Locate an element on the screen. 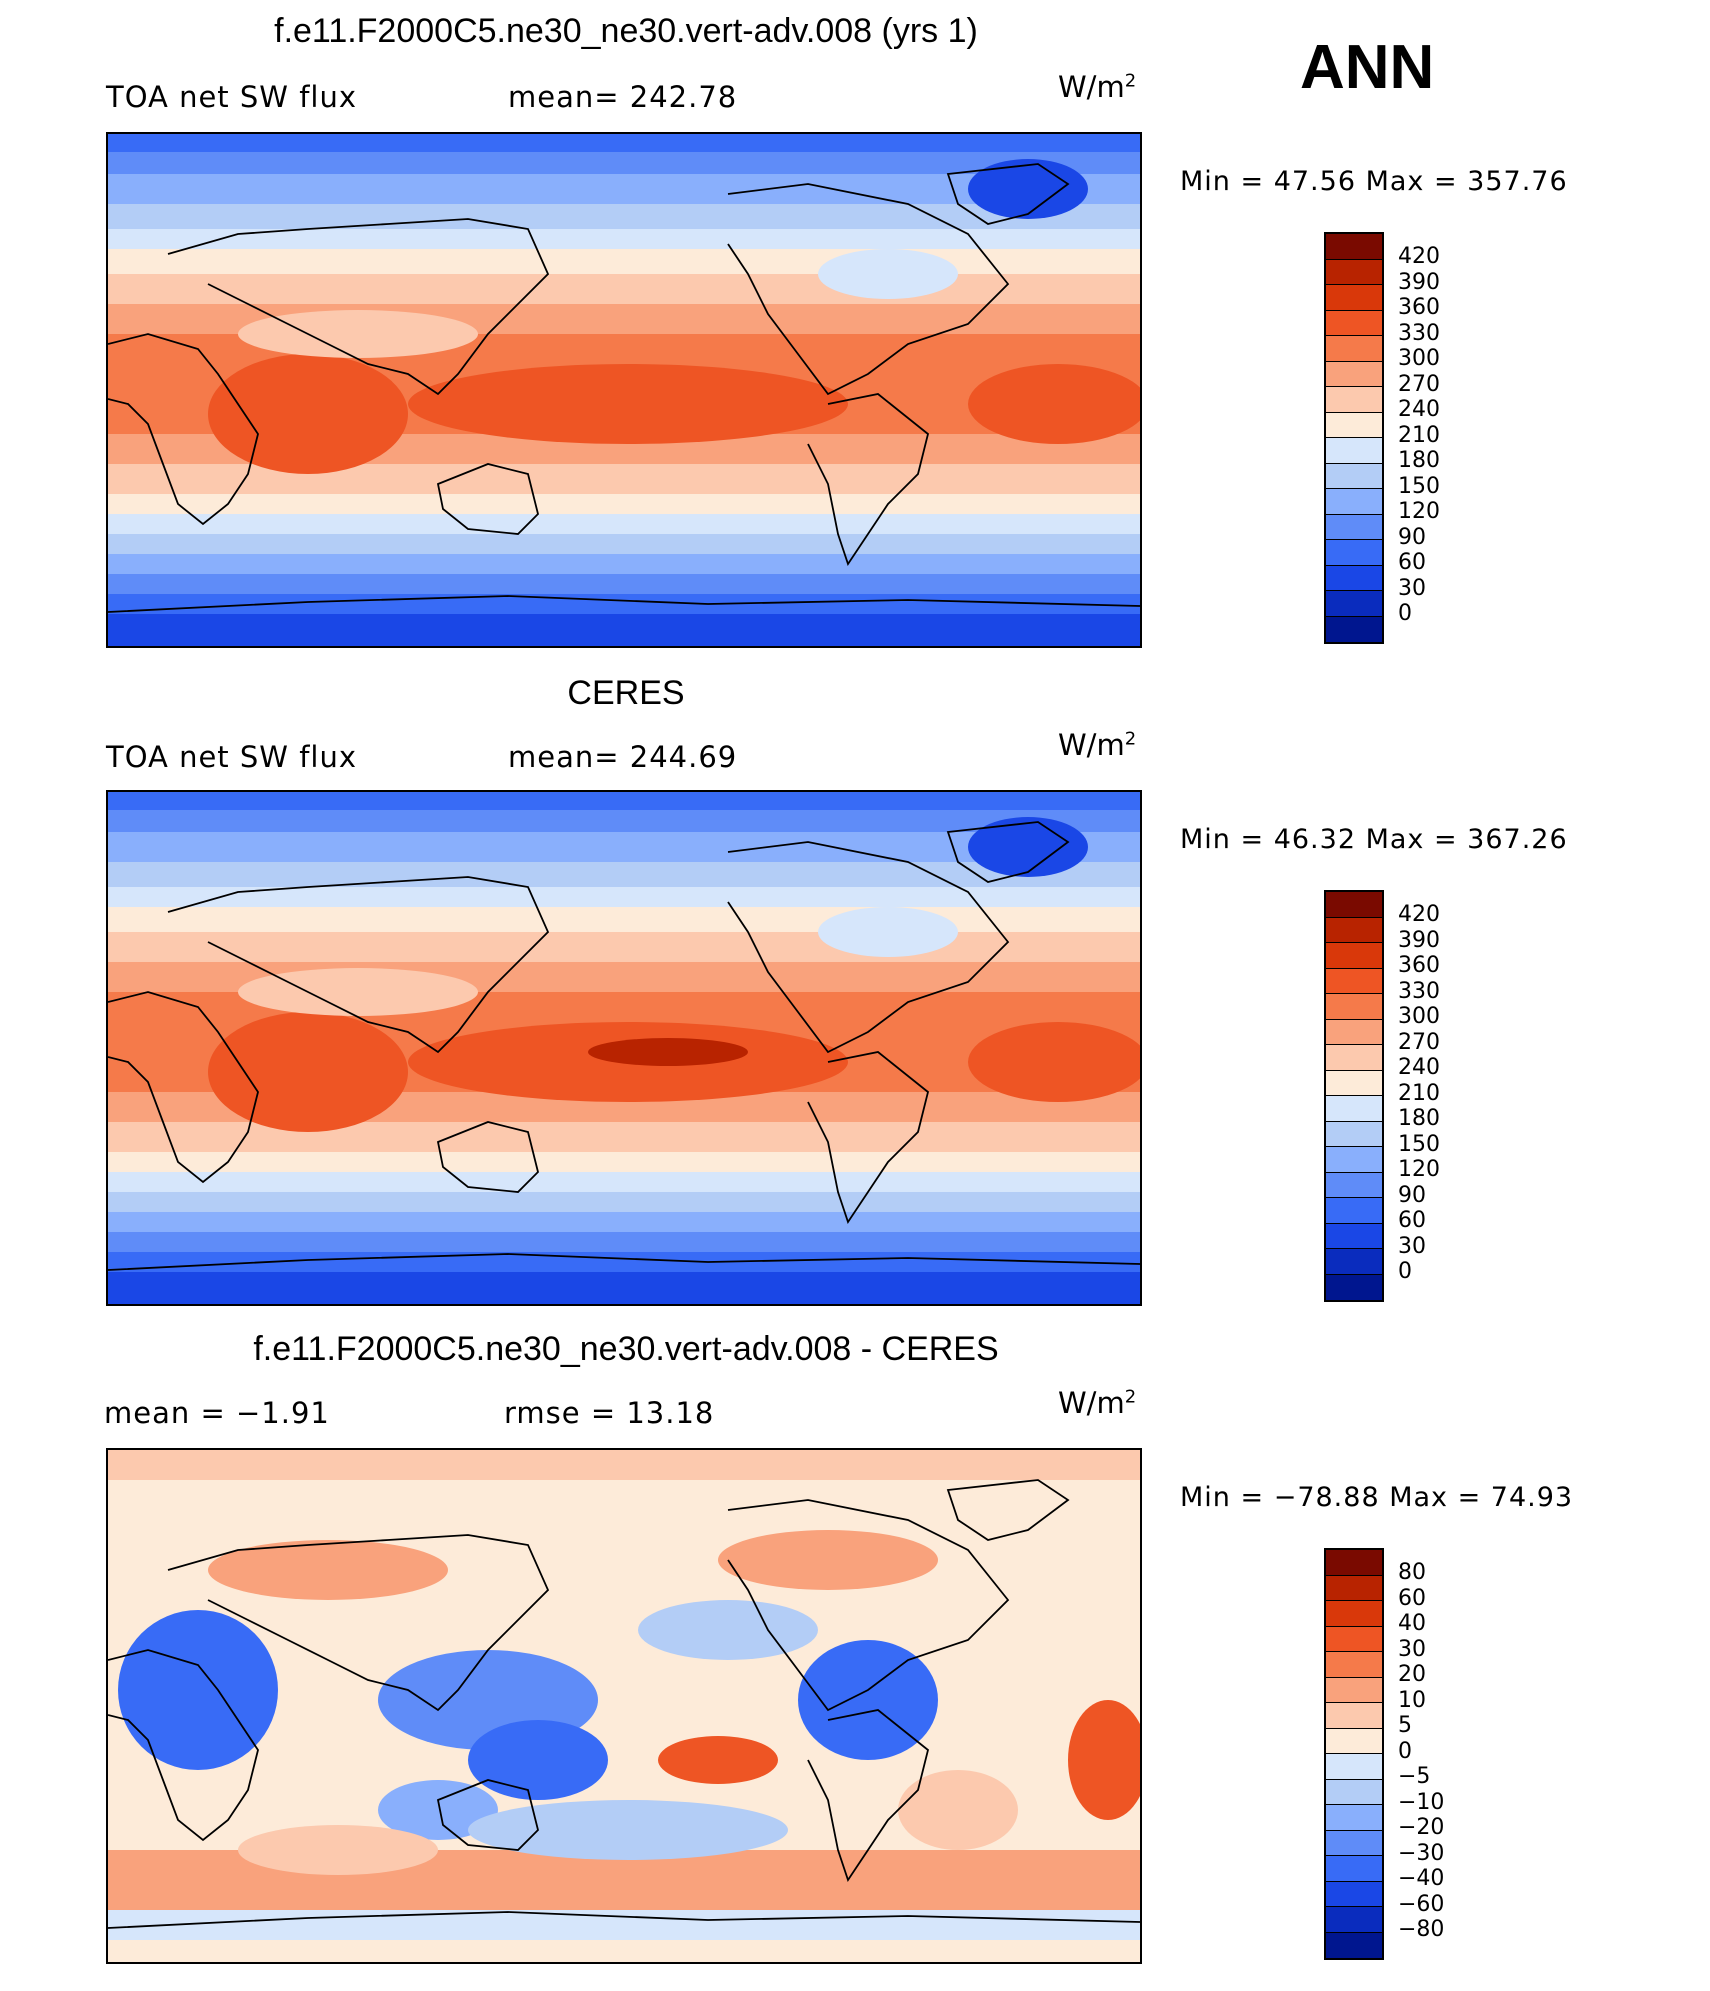  panel-2-colorbar is located at coordinates (1354, 1096).